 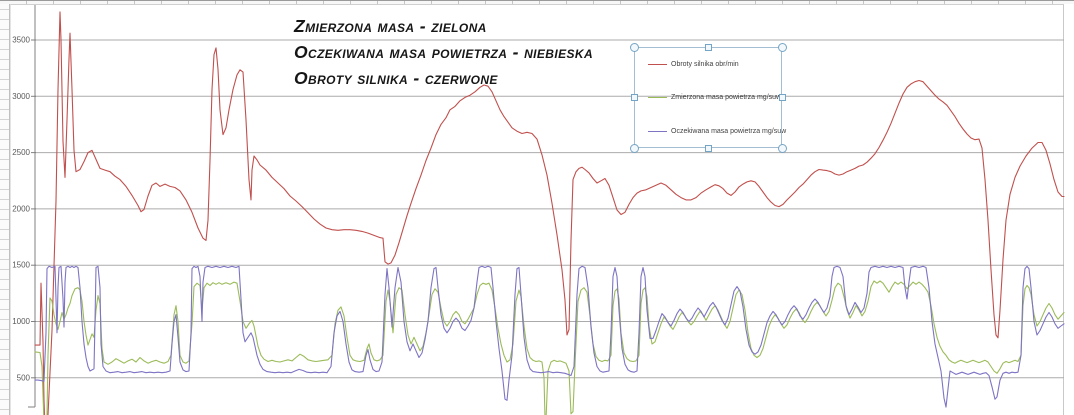 I want to click on y-axis-label: 3500, so click(x=21, y=40).